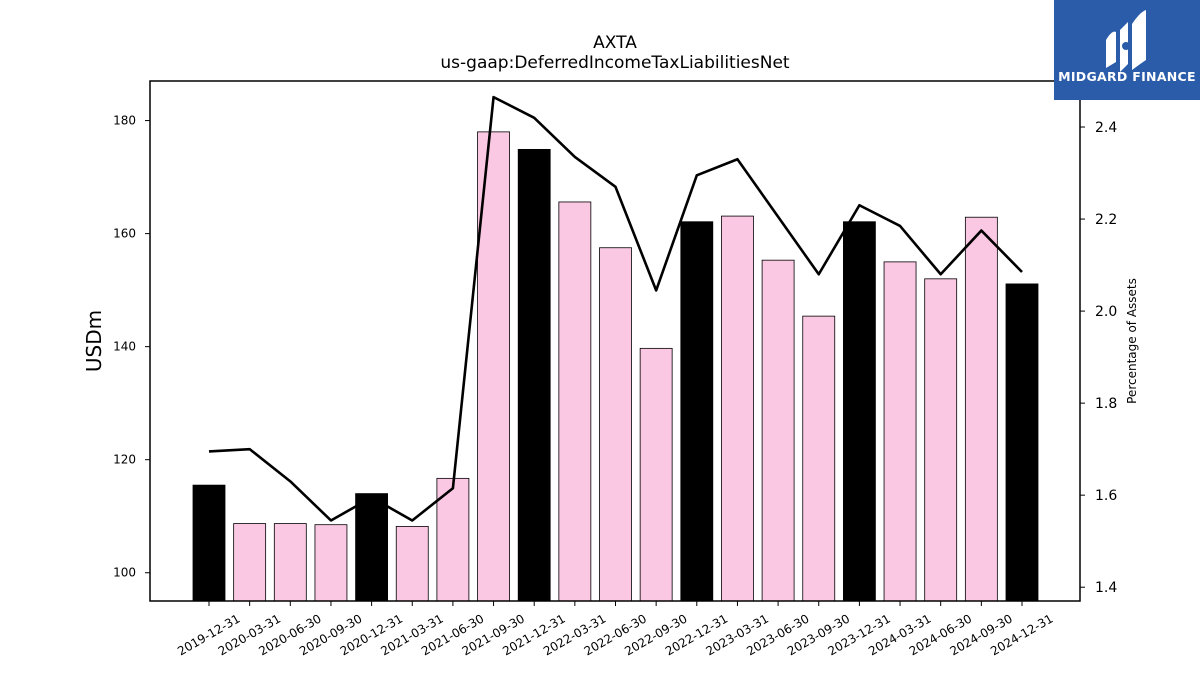 The height and width of the screenshot is (675, 1200). Describe the element at coordinates (124, 347) in the screenshot. I see `y-left-tick-label: 140` at that location.